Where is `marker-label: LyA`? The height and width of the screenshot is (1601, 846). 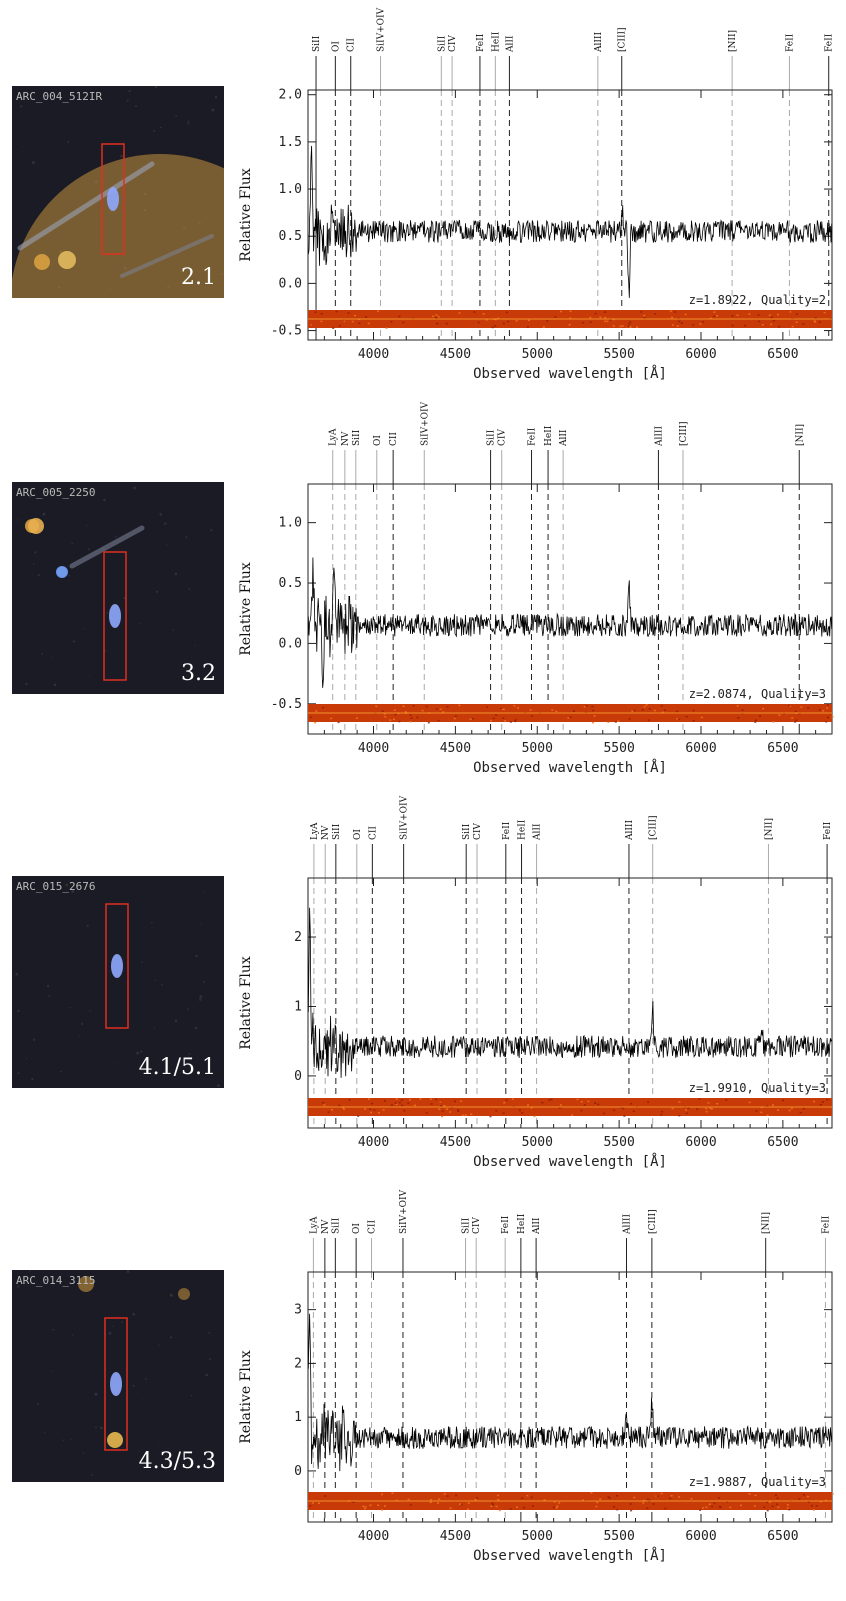 marker-label: LyA is located at coordinates (314, 1225).